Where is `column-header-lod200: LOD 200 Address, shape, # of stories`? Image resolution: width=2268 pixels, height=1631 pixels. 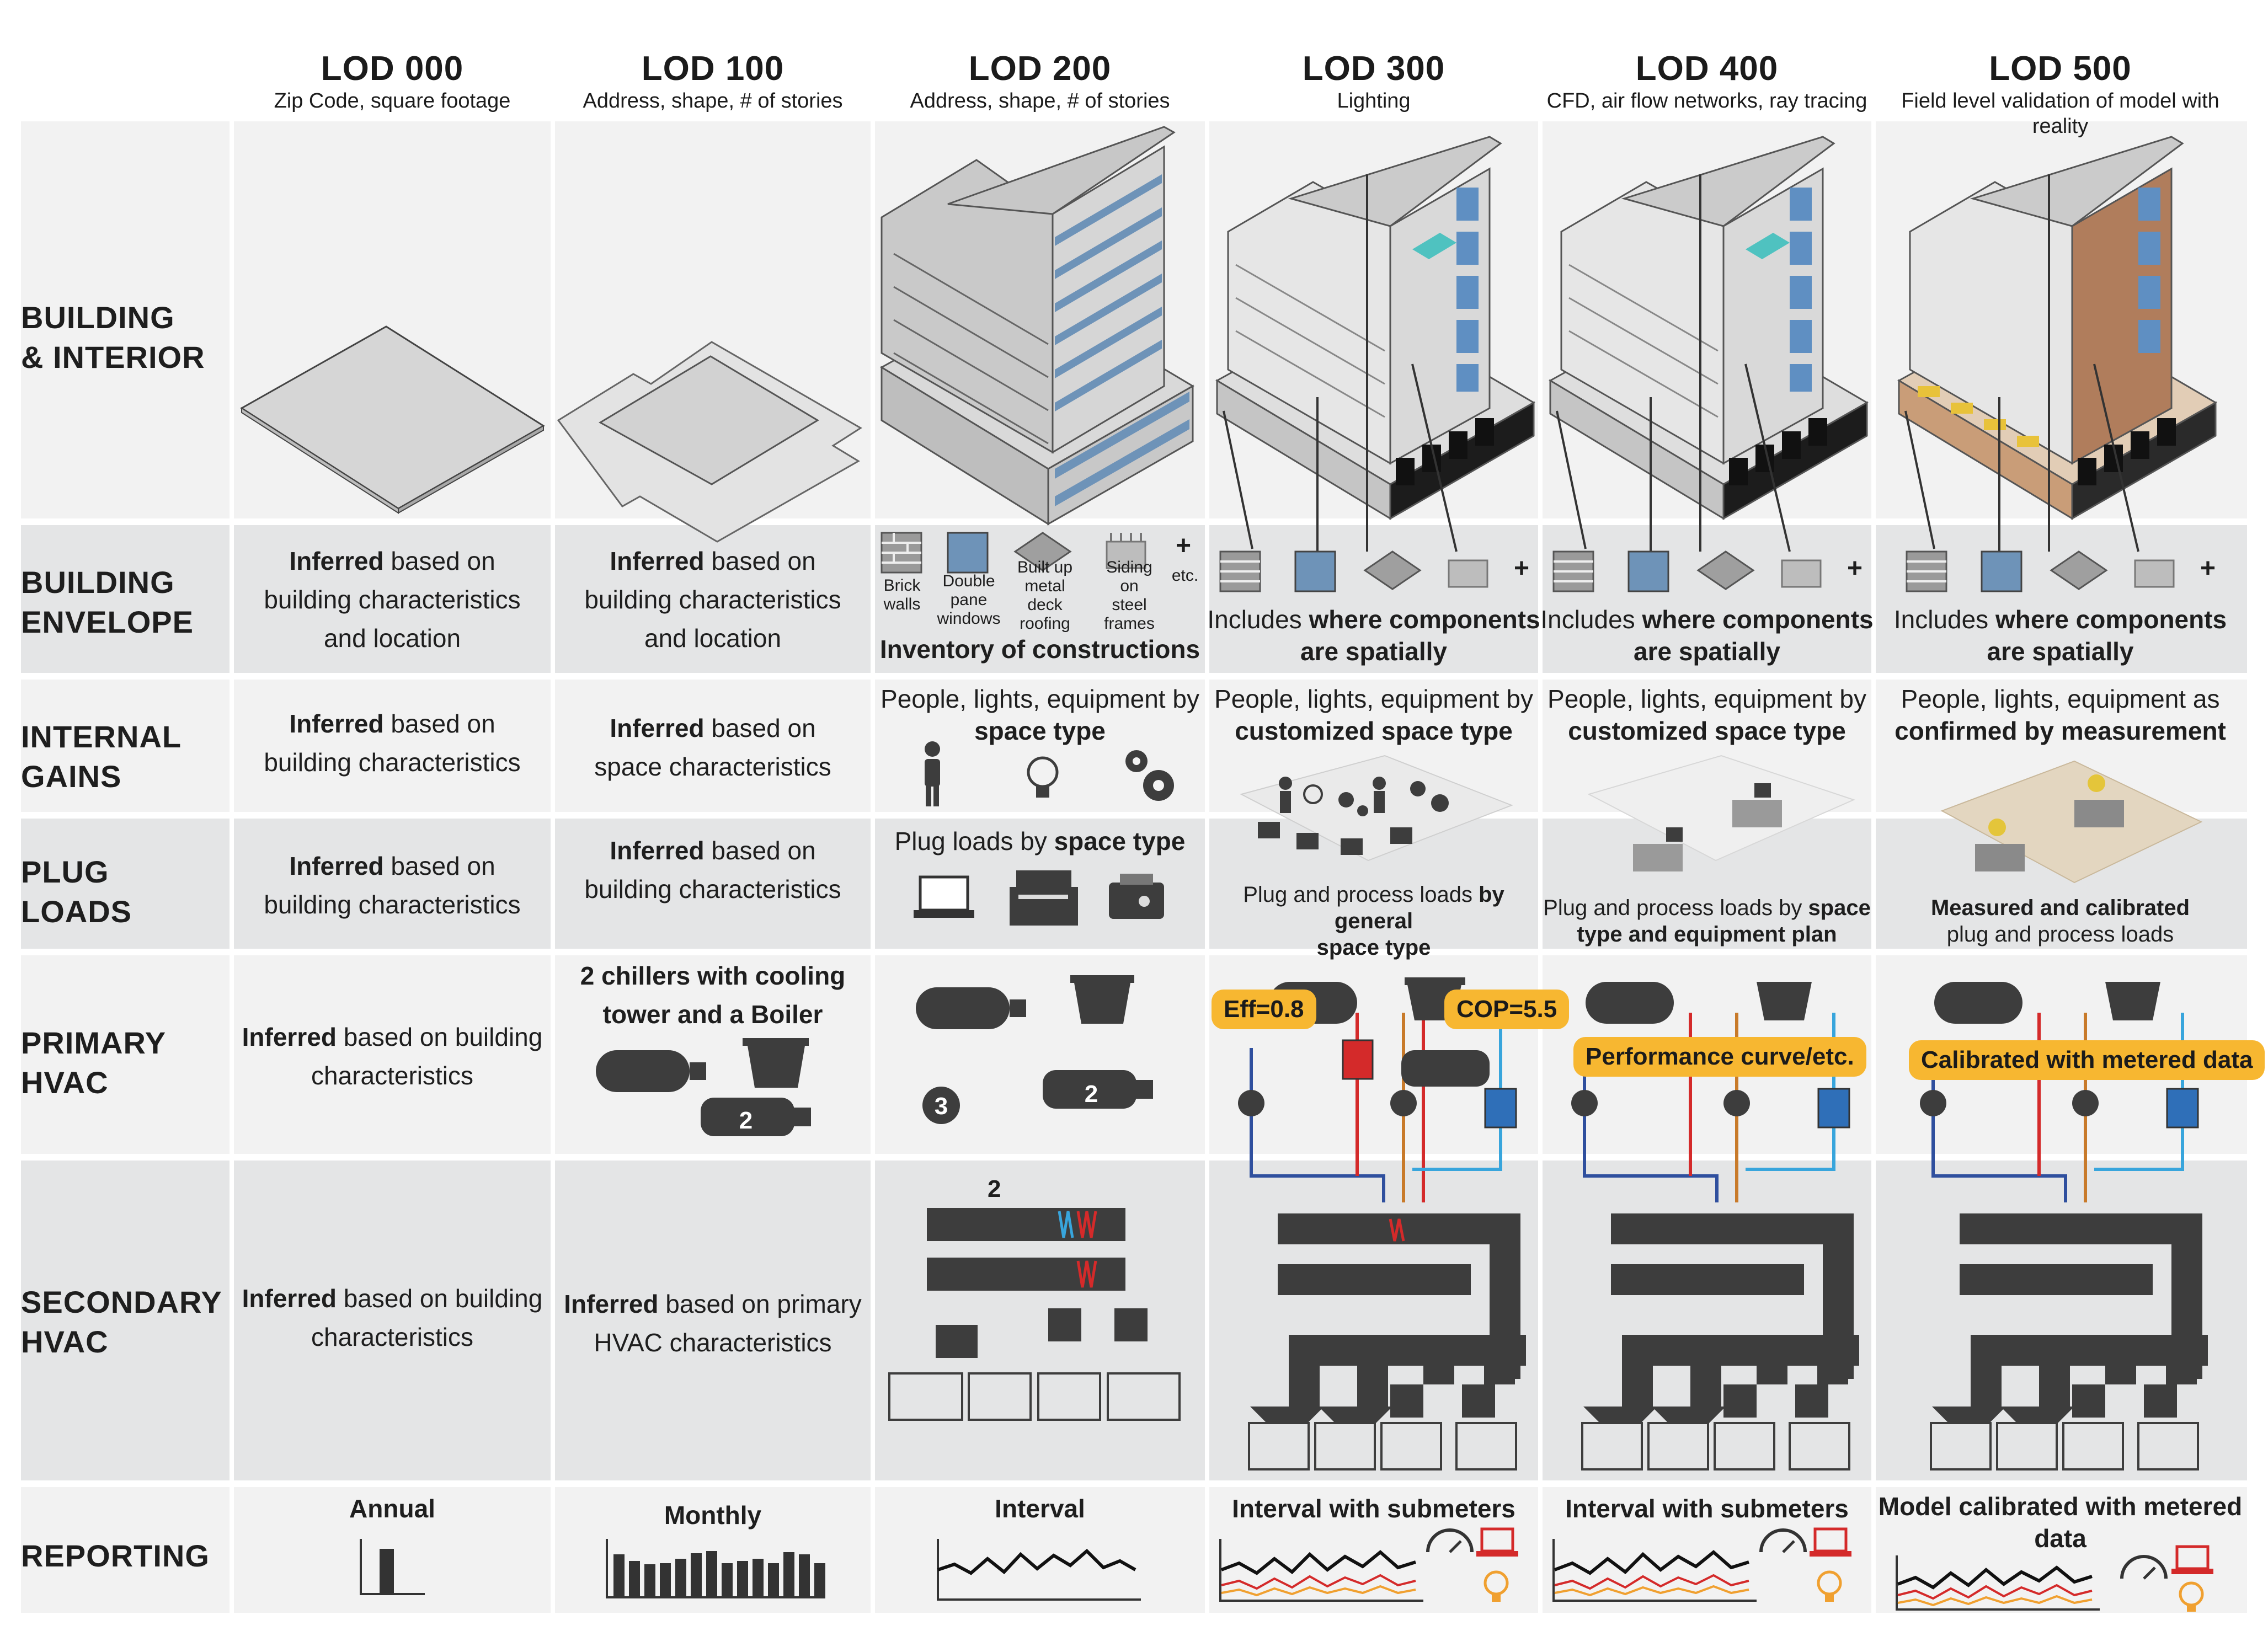 column-header-lod200: LOD 200 Address, shape, # of stories is located at coordinates (1040, 82).